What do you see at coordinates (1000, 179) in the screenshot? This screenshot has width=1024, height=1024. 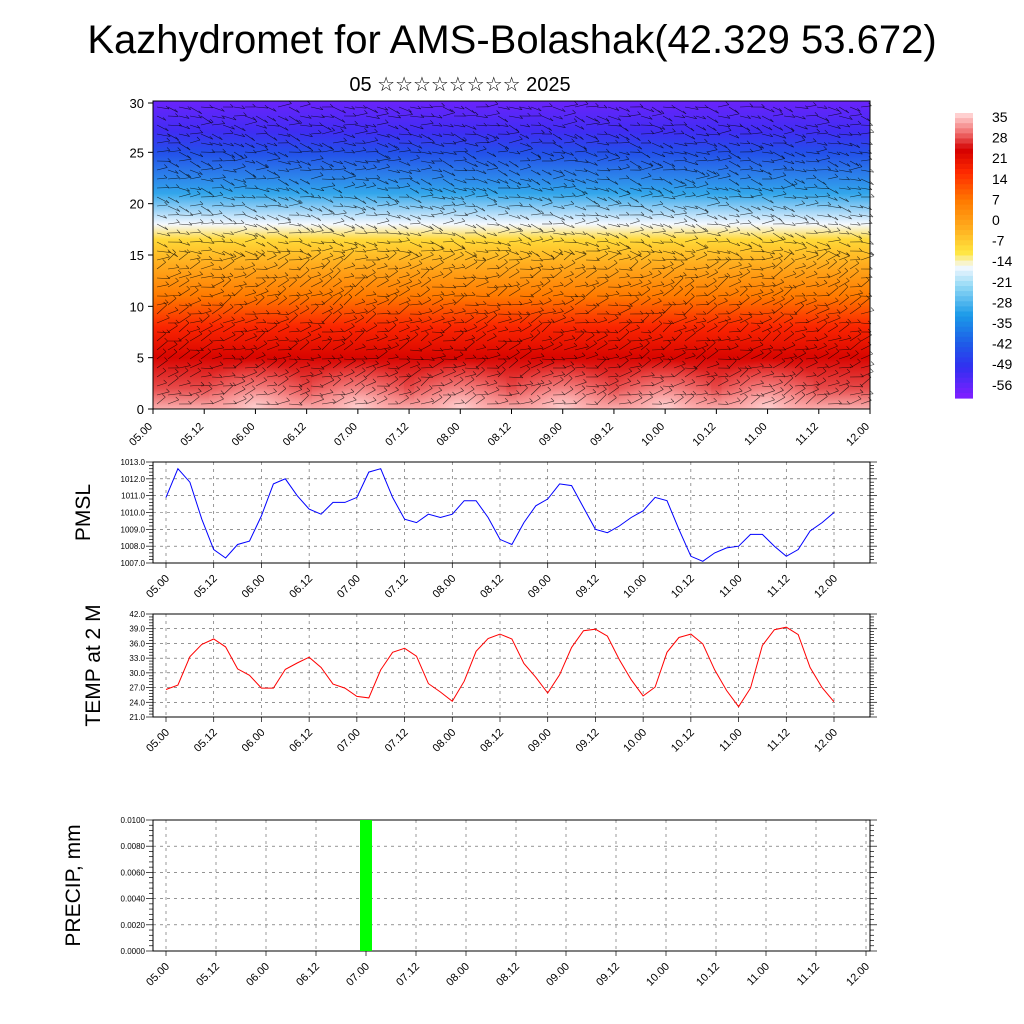 I see `colorbar-label: 14` at bounding box center [1000, 179].